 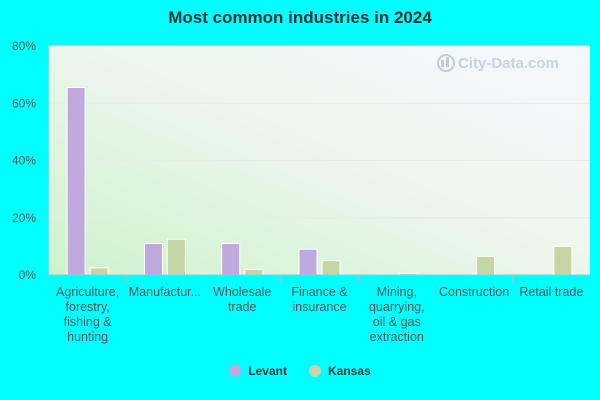 I want to click on legend-item-kansas: Kansas, so click(x=339, y=371).